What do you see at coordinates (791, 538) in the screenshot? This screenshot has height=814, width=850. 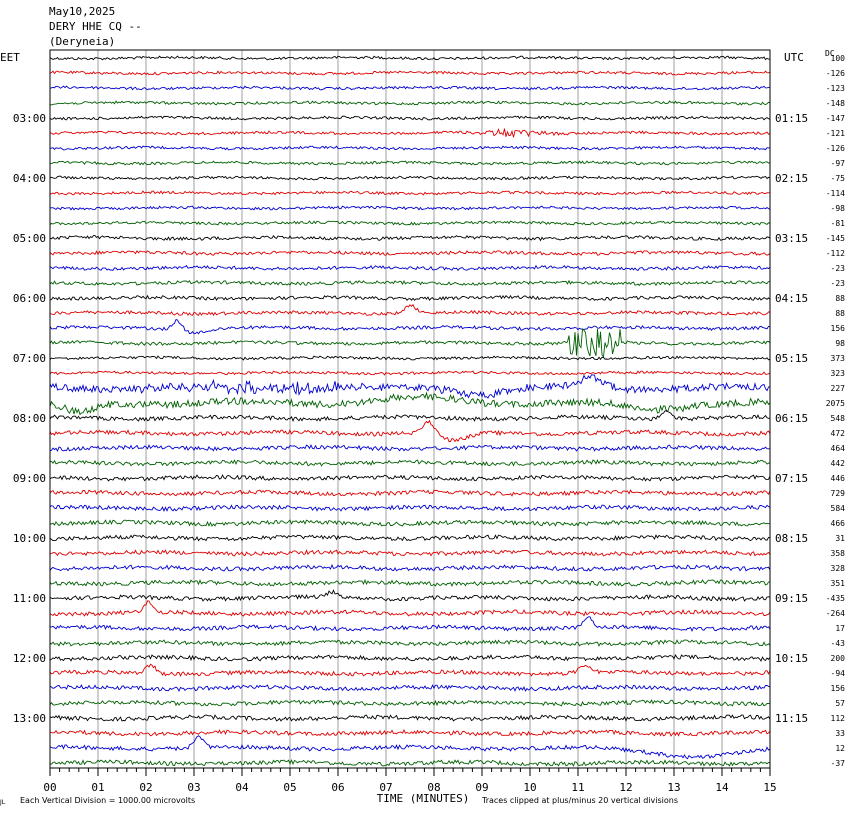 I see `right-hour-label: 08:15` at bounding box center [791, 538].